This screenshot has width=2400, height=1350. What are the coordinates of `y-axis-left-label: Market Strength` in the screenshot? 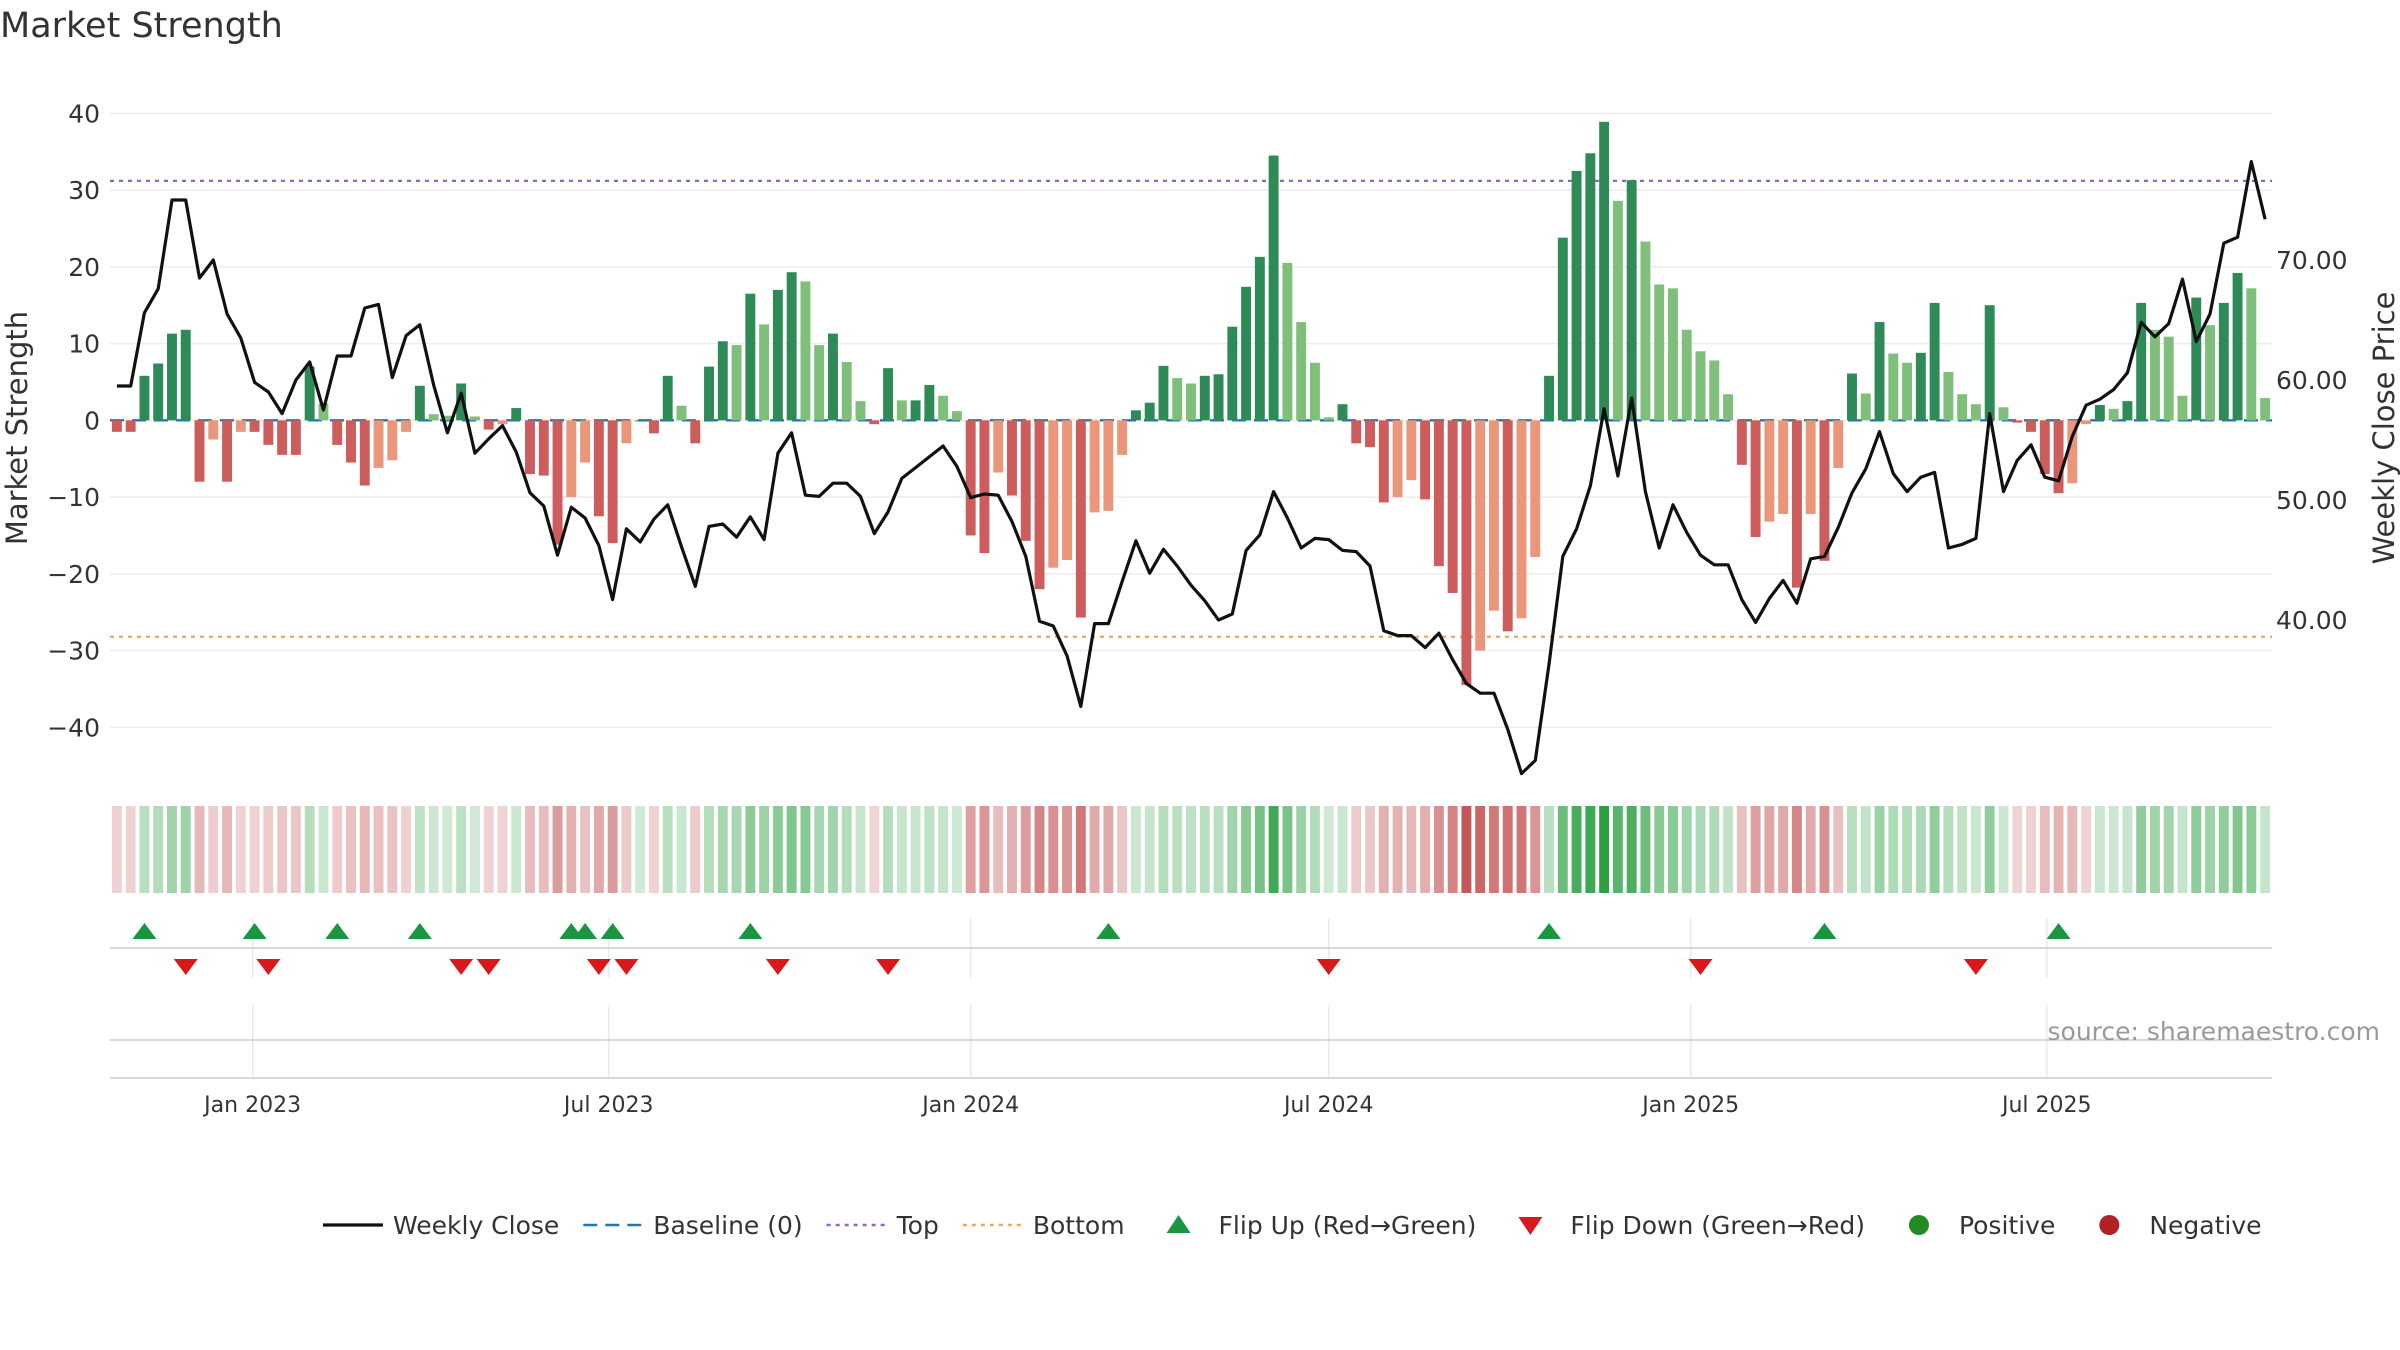 It's located at (17, 428).